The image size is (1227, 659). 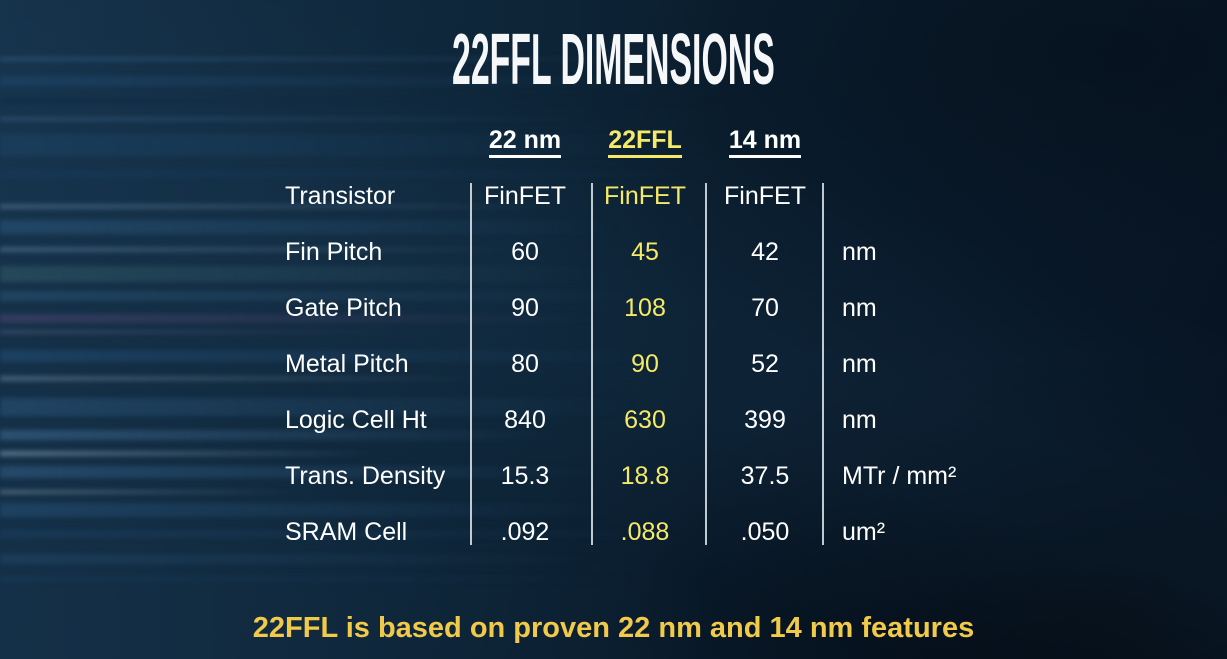 I want to click on column-header-14nm: 14 nm, so click(x=765, y=141).